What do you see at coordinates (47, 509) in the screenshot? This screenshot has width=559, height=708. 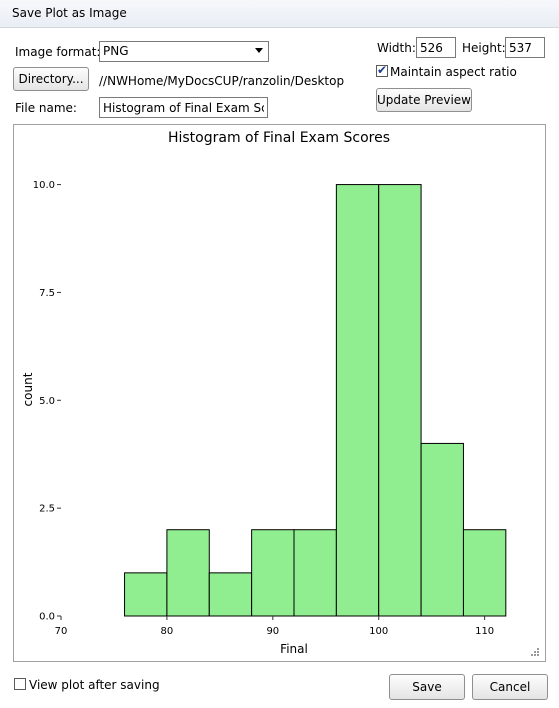 I see `y-tick-label: 2.5` at bounding box center [47, 509].